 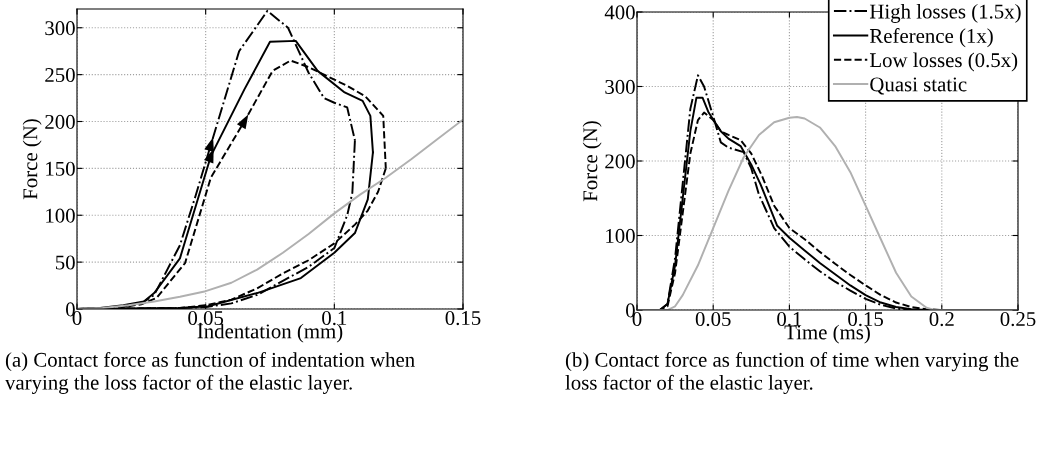 What do you see at coordinates (65, 262) in the screenshot?
I see `y-tick-label: 50` at bounding box center [65, 262].